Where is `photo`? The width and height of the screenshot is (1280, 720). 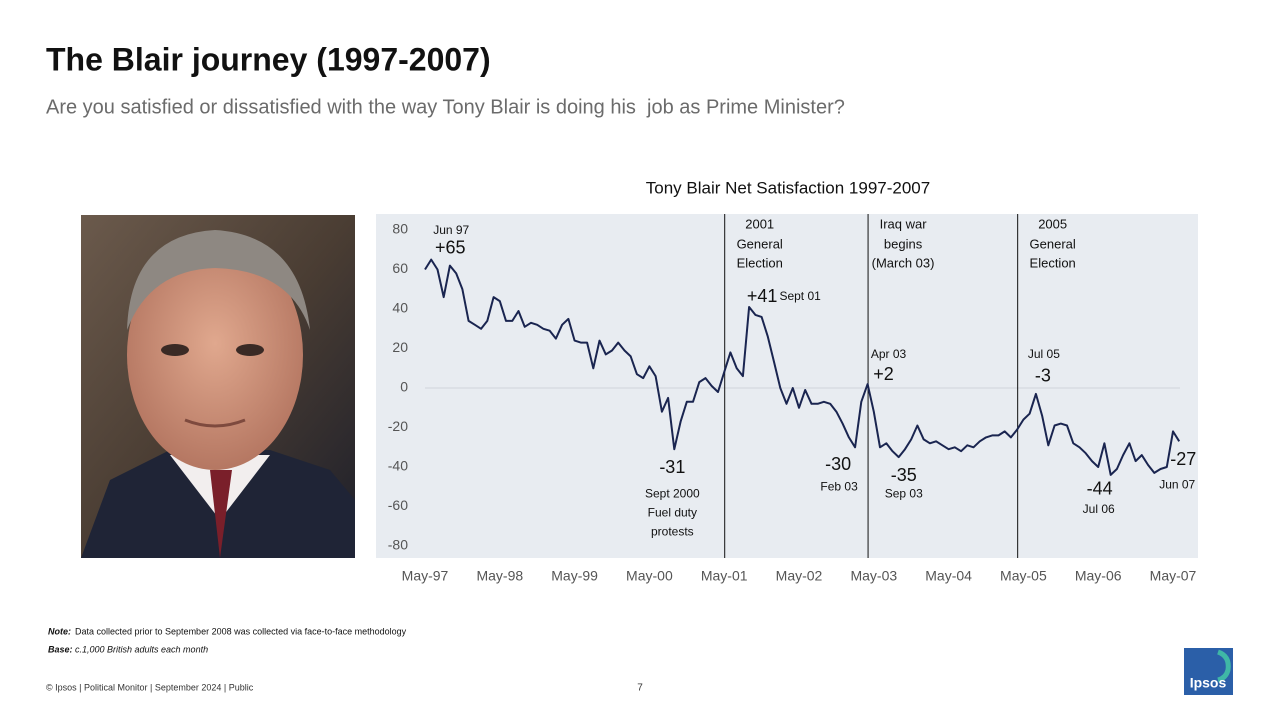 photo is located at coordinates (218, 386).